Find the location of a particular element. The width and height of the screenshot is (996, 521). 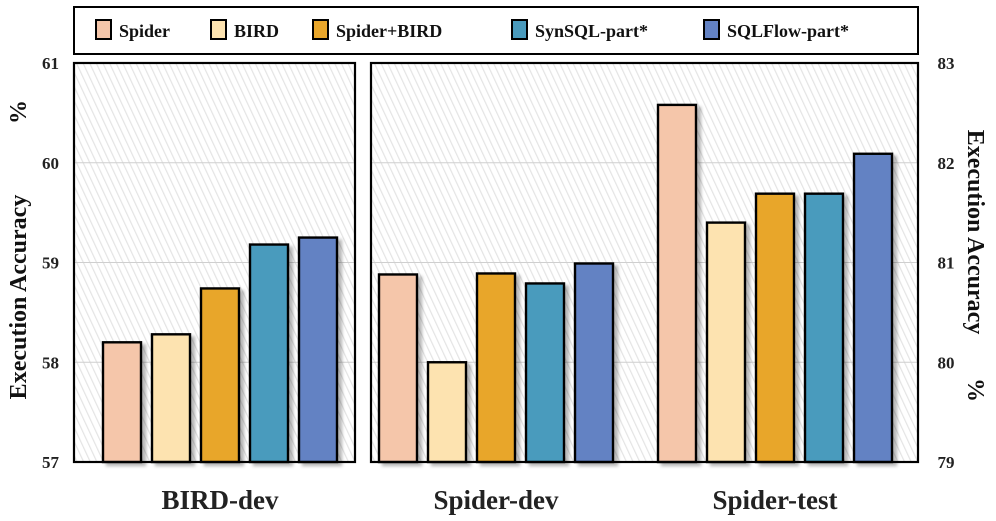

bar-spider-dev-sqlflow-part- is located at coordinates (594, 363).